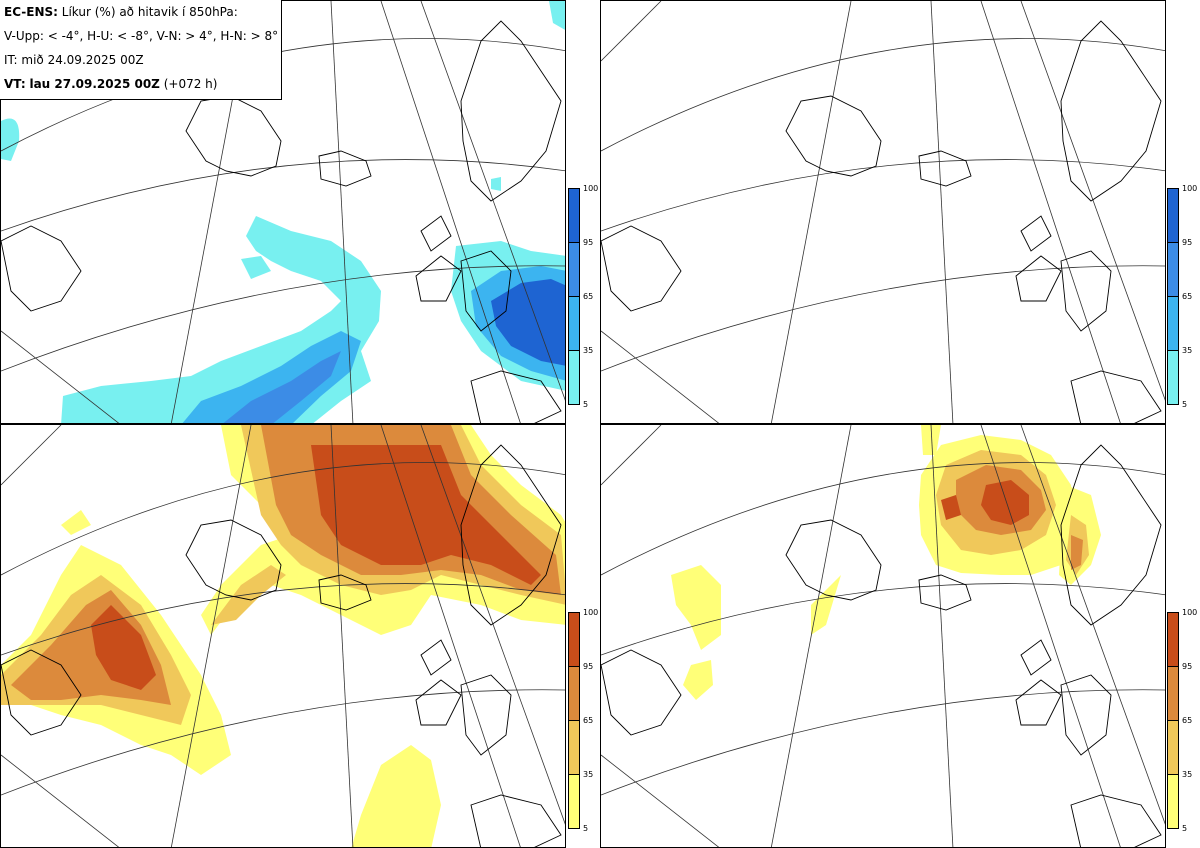 This screenshot has height=848, width=1200. I want to click on header-title-line: EC-ENS: Líkur (%) að hitavik í 850hPa:, so click(142, 17).